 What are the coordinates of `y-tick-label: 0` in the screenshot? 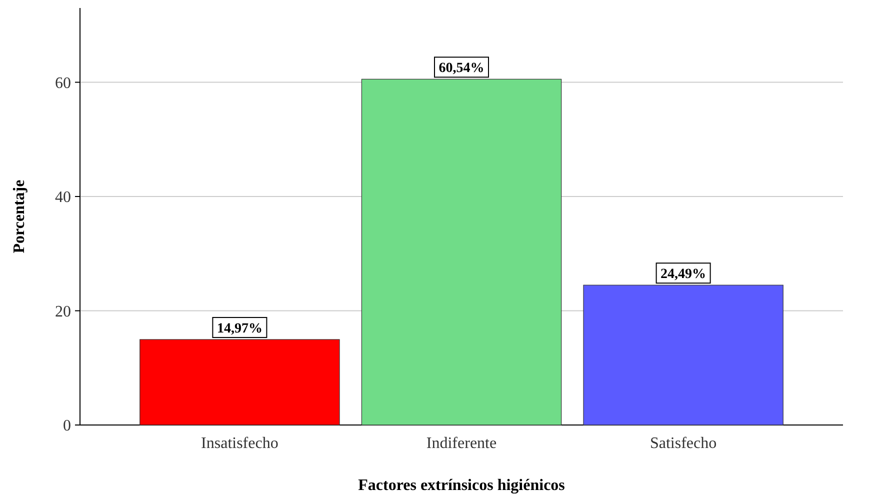 It's located at (67, 426).